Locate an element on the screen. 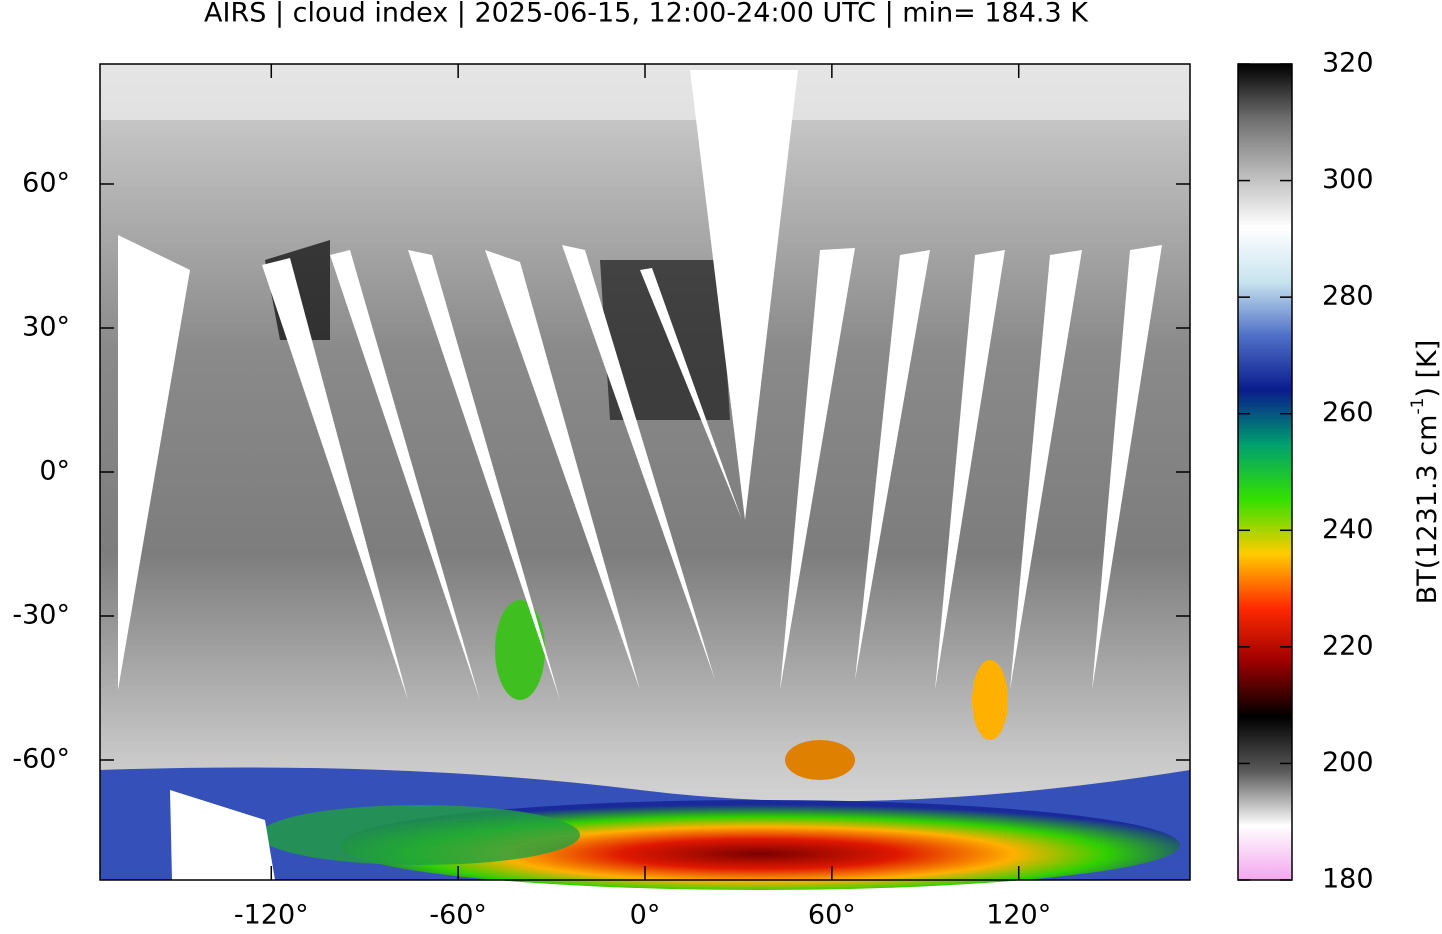 The height and width of the screenshot is (934, 1442). colorbar-tick-label: 240 is located at coordinates (1348, 529).